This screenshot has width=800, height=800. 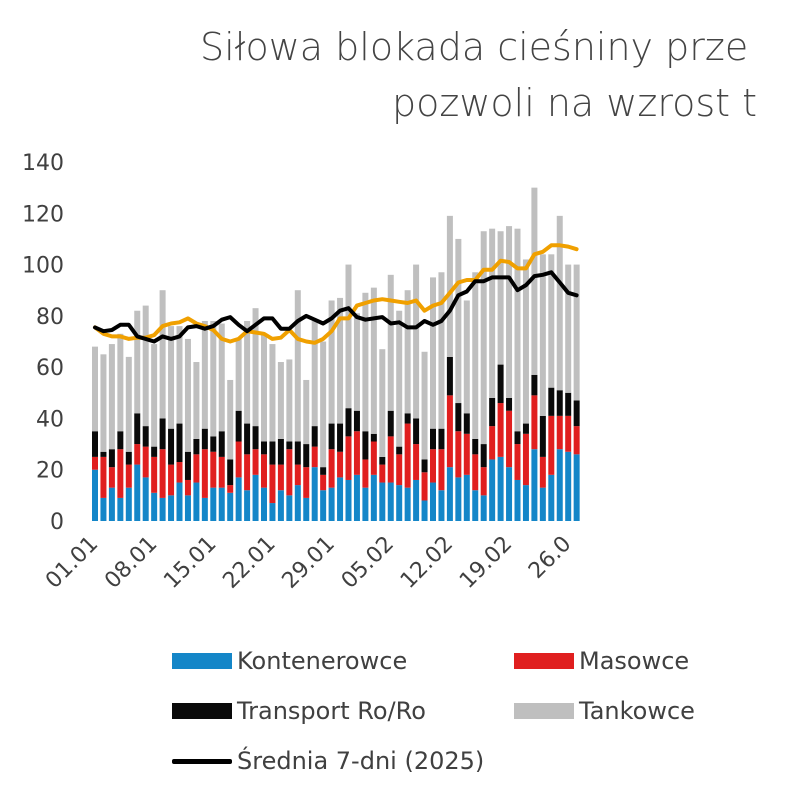 I want to click on legend-item-kontenerowce: Kontenerowce, so click(x=289, y=661).